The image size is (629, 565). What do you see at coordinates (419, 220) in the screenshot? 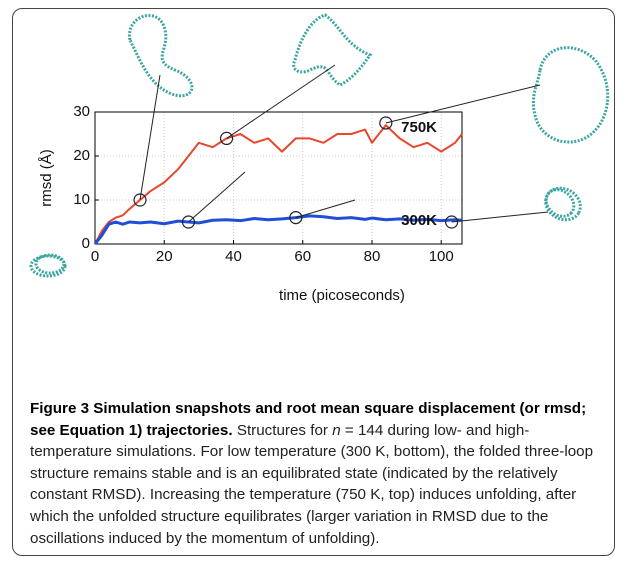
I see `series-label: 300K` at bounding box center [419, 220].